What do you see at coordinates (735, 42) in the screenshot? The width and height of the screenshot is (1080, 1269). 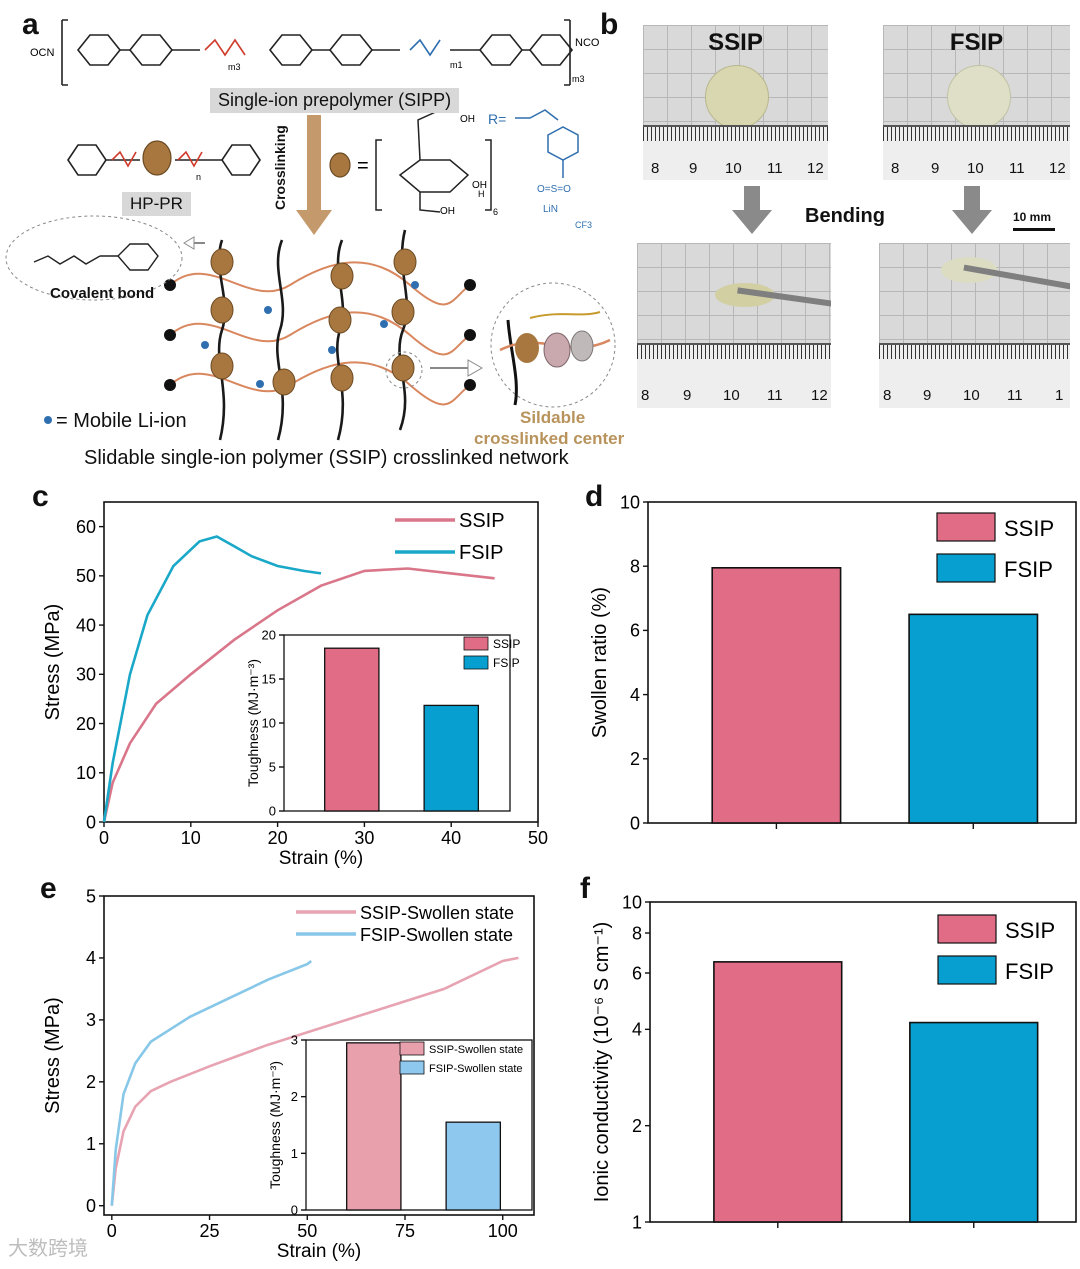 I see `photo-ssip-label: SSIP` at bounding box center [735, 42].